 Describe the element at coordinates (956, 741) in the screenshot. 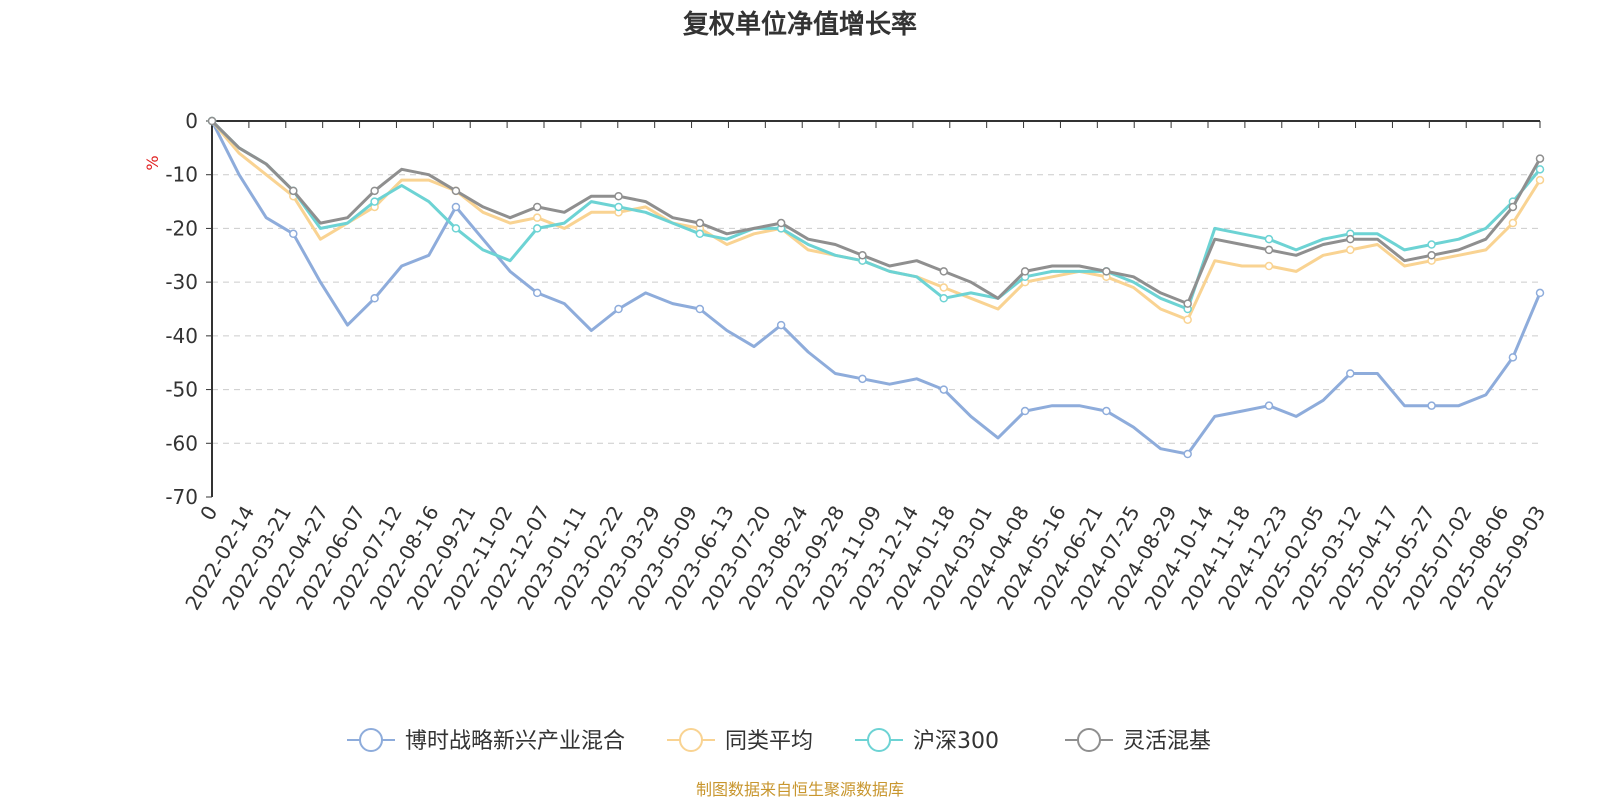

I see `legend-label-3: 沪深300` at that location.